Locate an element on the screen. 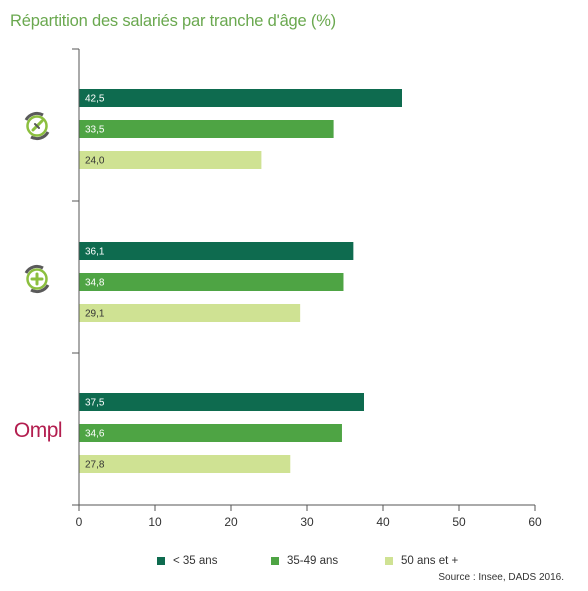 This screenshot has height=591, width=588. legend-item-lt35: < 35 ans is located at coordinates (187, 561).